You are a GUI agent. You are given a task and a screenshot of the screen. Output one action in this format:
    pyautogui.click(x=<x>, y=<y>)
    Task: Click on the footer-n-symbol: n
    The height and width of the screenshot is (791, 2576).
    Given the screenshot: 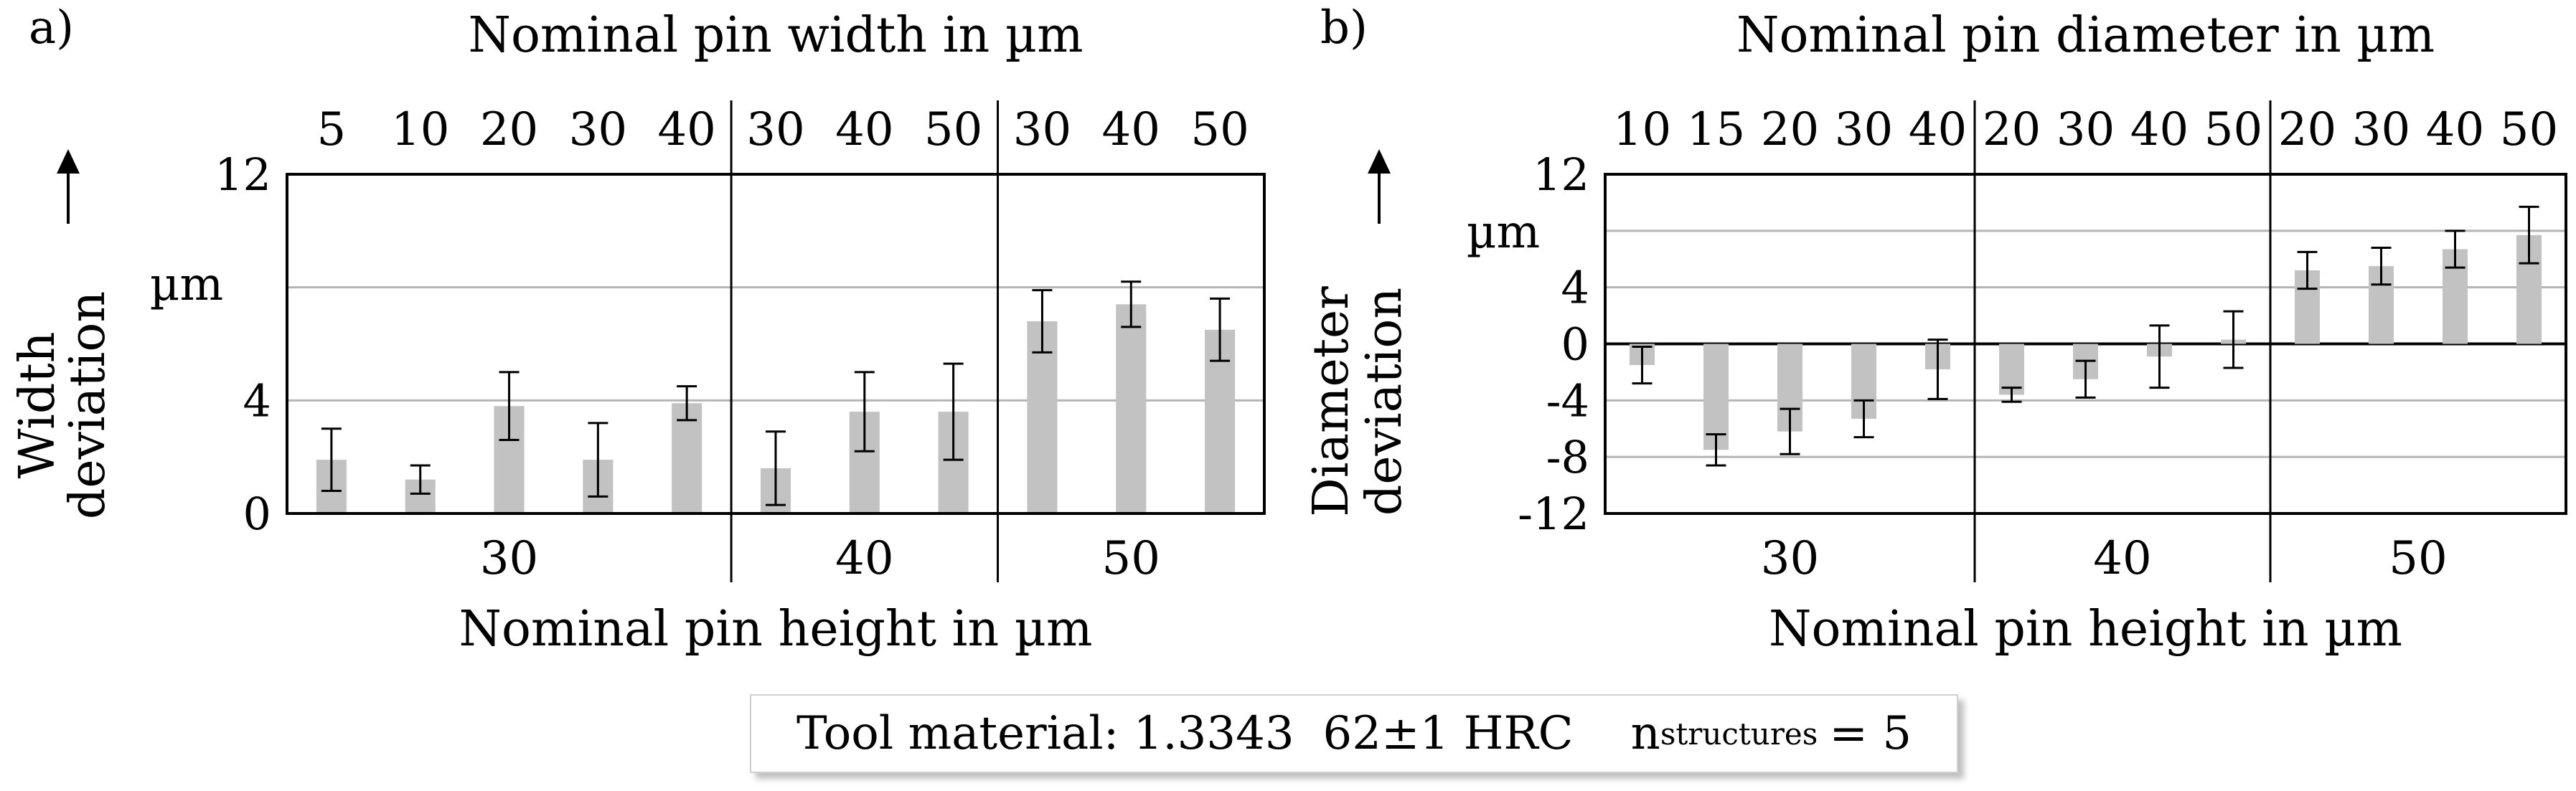 What is the action you would take?
    pyautogui.click(x=1645, y=733)
    